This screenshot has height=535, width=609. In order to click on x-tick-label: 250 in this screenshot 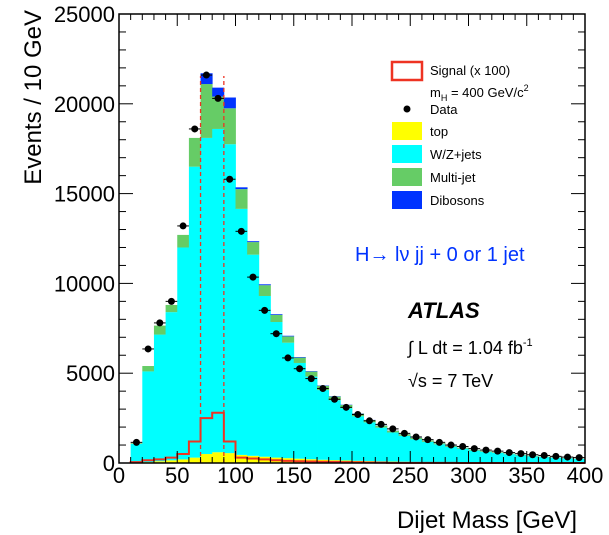, I will do `click(410, 475)`.